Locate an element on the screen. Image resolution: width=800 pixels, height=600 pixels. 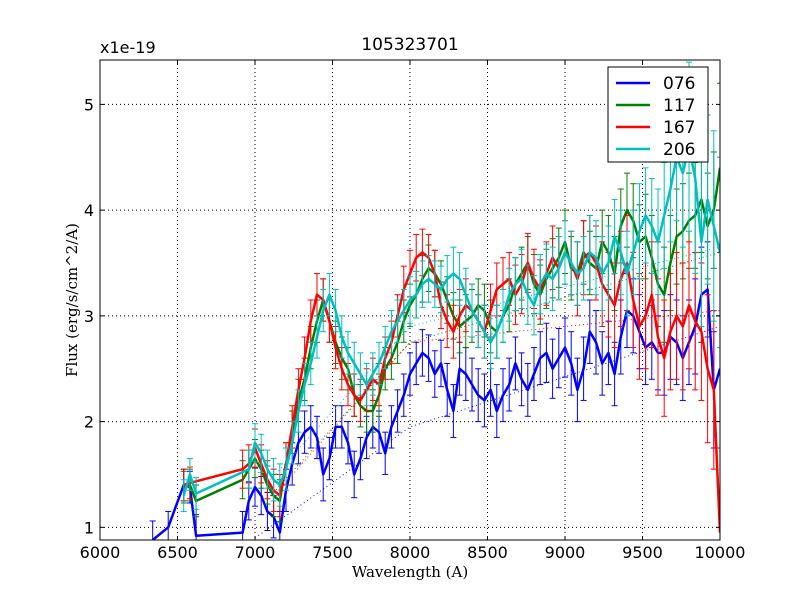
legend-label-076: 076 is located at coordinates (679, 84).